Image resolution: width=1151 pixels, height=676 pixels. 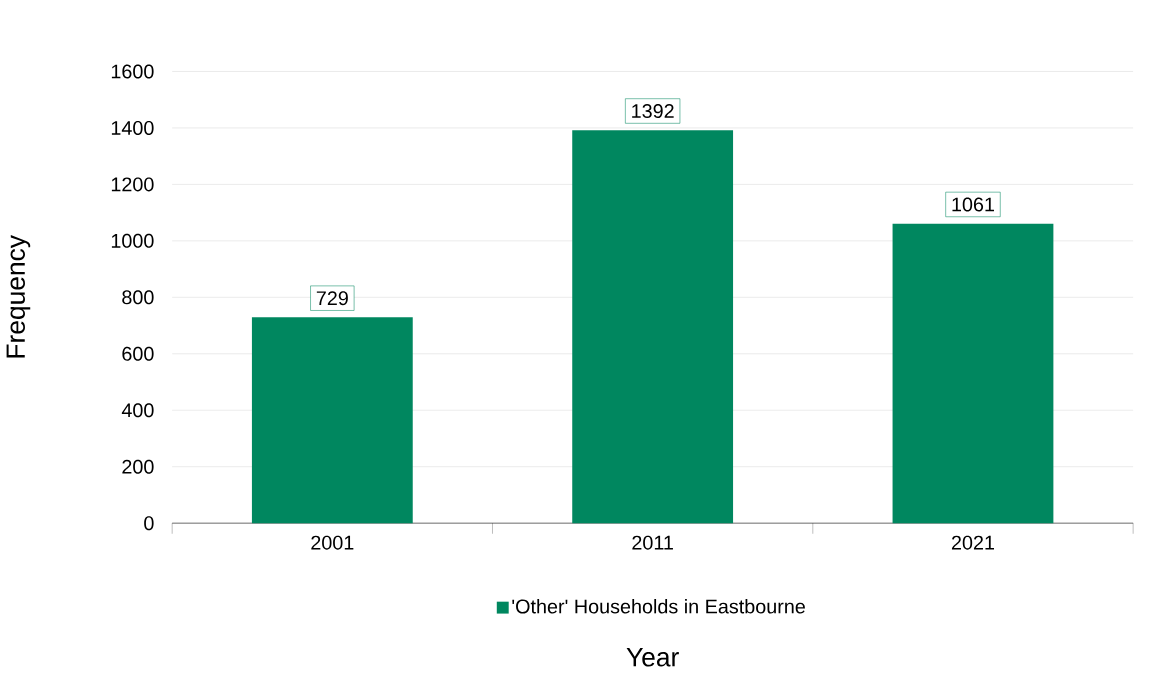 I want to click on data-label: 1061, so click(x=973, y=204).